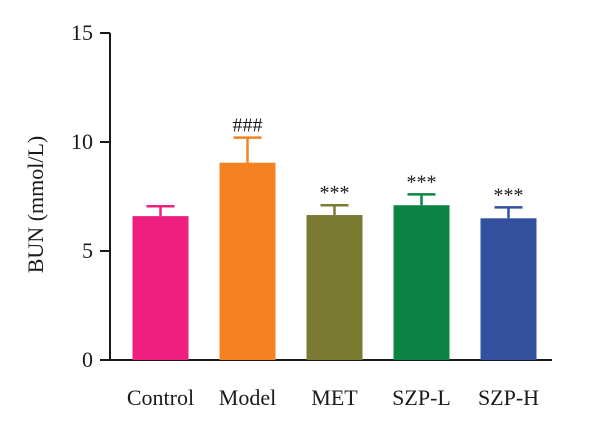 This screenshot has height=428, width=600. Describe the element at coordinates (35, 205) in the screenshot. I see `y-axis-label: BUN (mmol/L)` at that location.